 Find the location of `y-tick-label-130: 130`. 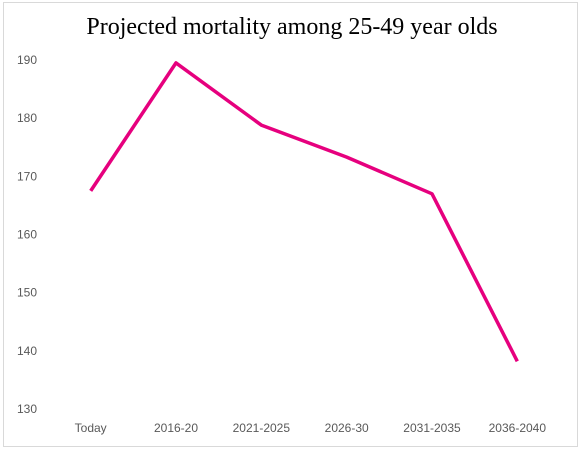

y-tick-label-130: 130 is located at coordinates (27, 409).